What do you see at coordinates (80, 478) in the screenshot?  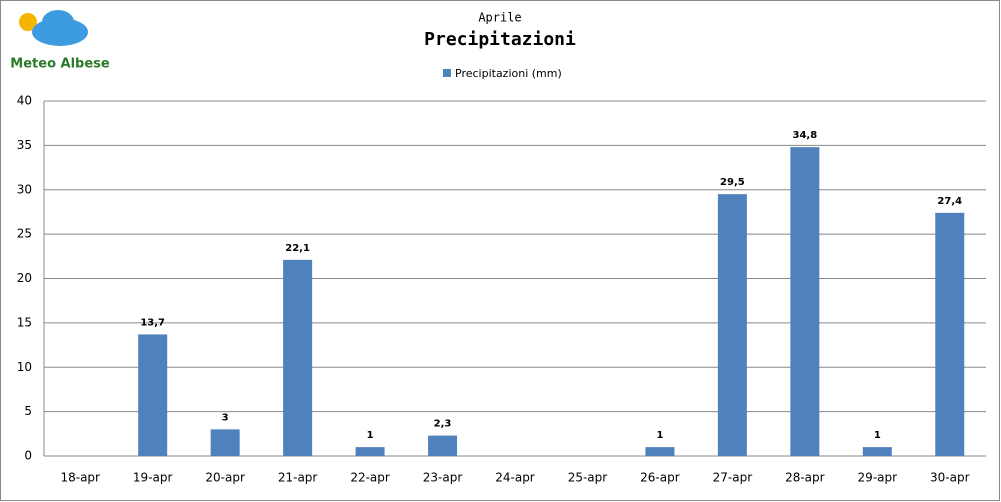 I see `x-tick-label: 18-apr` at bounding box center [80, 478].